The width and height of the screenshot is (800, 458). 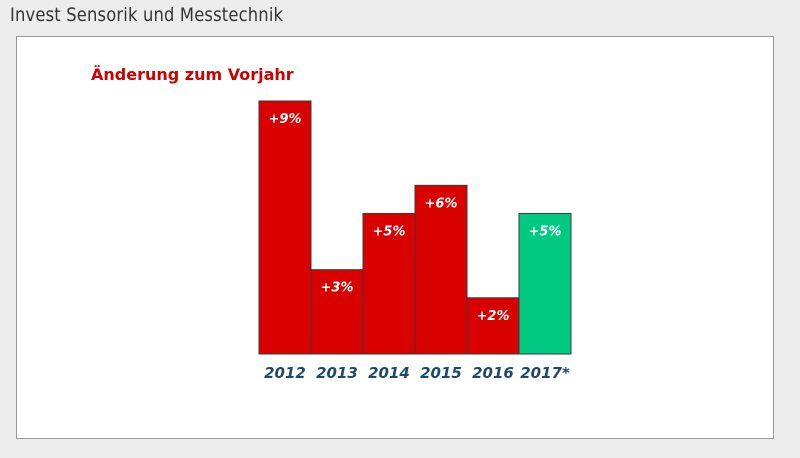 I want to click on tick-label-2012: 2012, so click(x=285, y=373).